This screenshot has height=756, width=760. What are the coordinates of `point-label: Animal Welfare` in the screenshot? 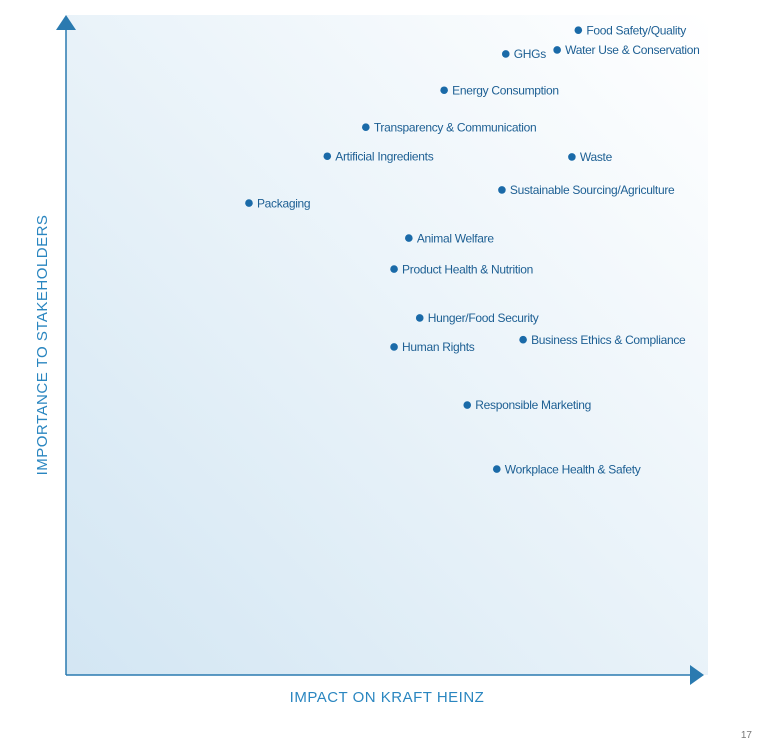 It's located at (456, 238).